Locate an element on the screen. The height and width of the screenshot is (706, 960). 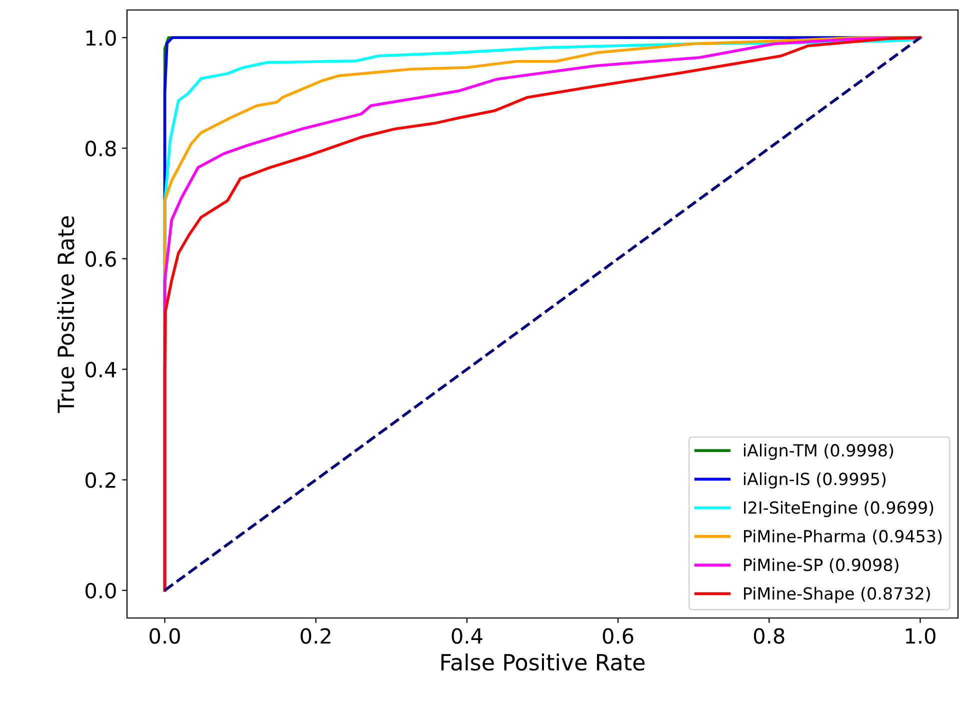
x-tick-label: 0.6 is located at coordinates (618, 636).